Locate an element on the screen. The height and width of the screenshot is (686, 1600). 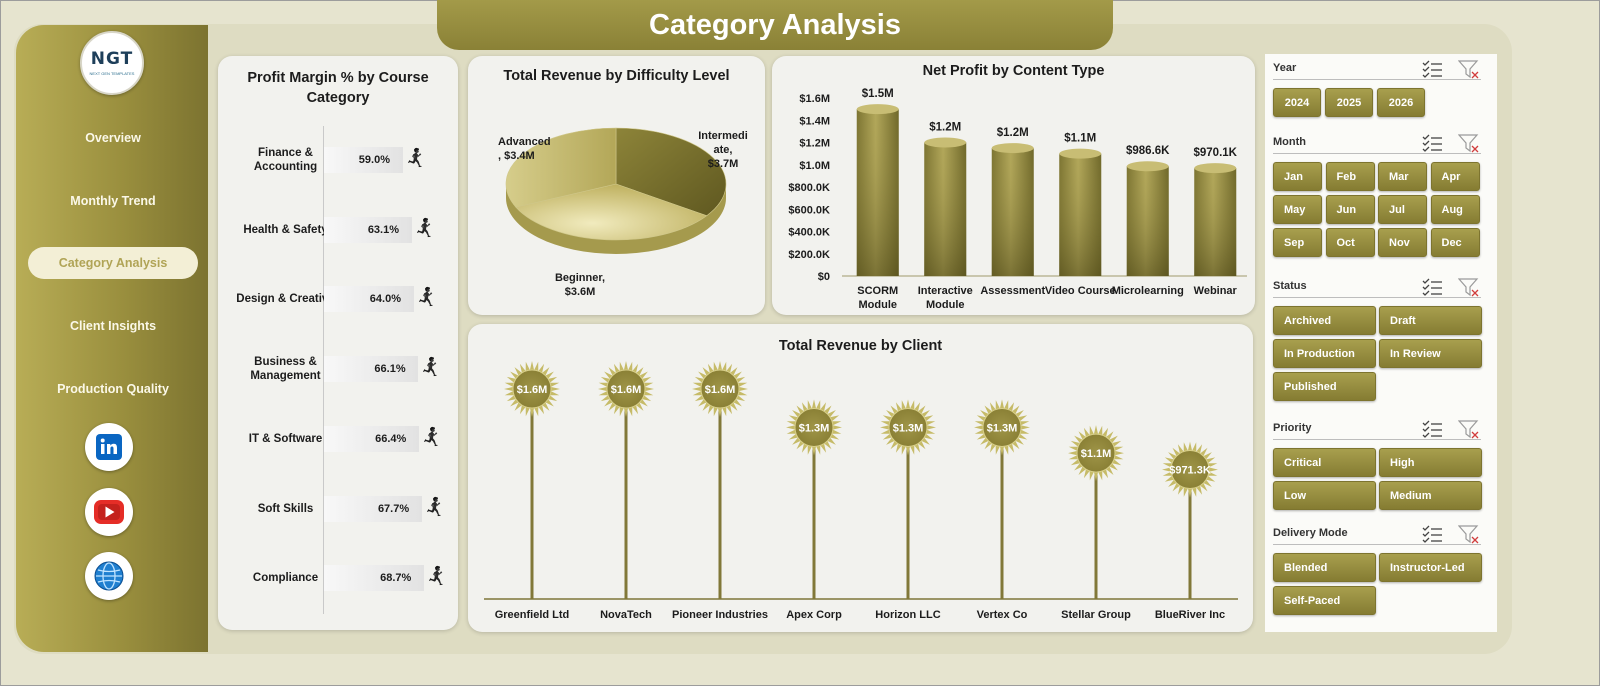
priority-button-critical: Critical is located at coordinates (1324, 462).